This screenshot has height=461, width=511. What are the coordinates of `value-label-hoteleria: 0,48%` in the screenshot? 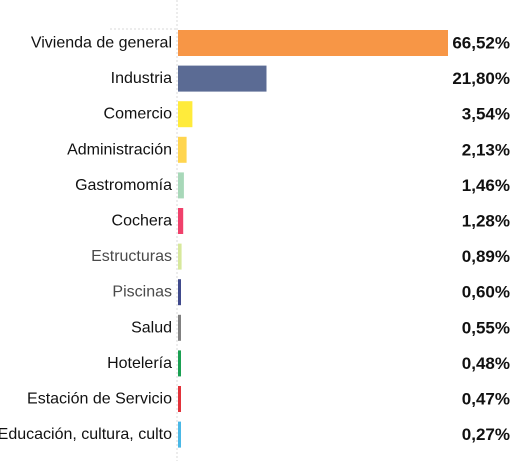 It's located at (486, 363).